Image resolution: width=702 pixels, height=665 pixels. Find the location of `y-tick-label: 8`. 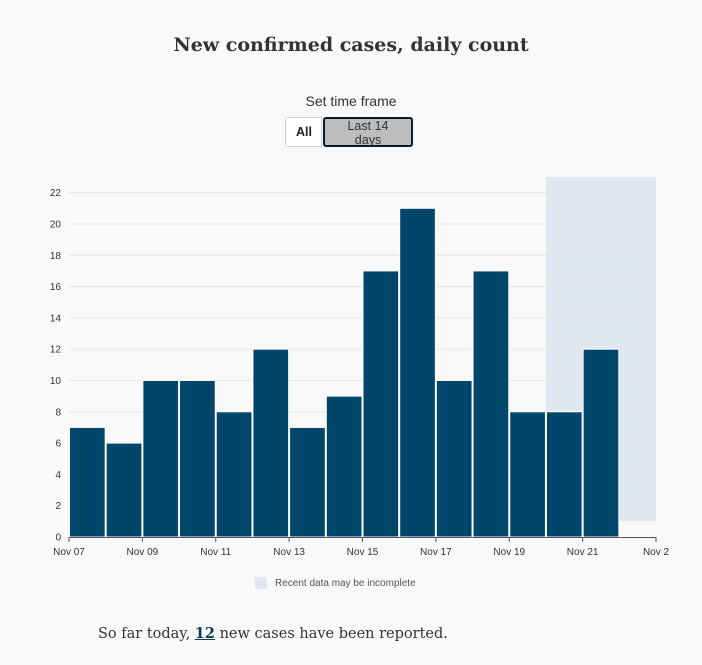

y-tick-label: 8 is located at coordinates (58, 412).